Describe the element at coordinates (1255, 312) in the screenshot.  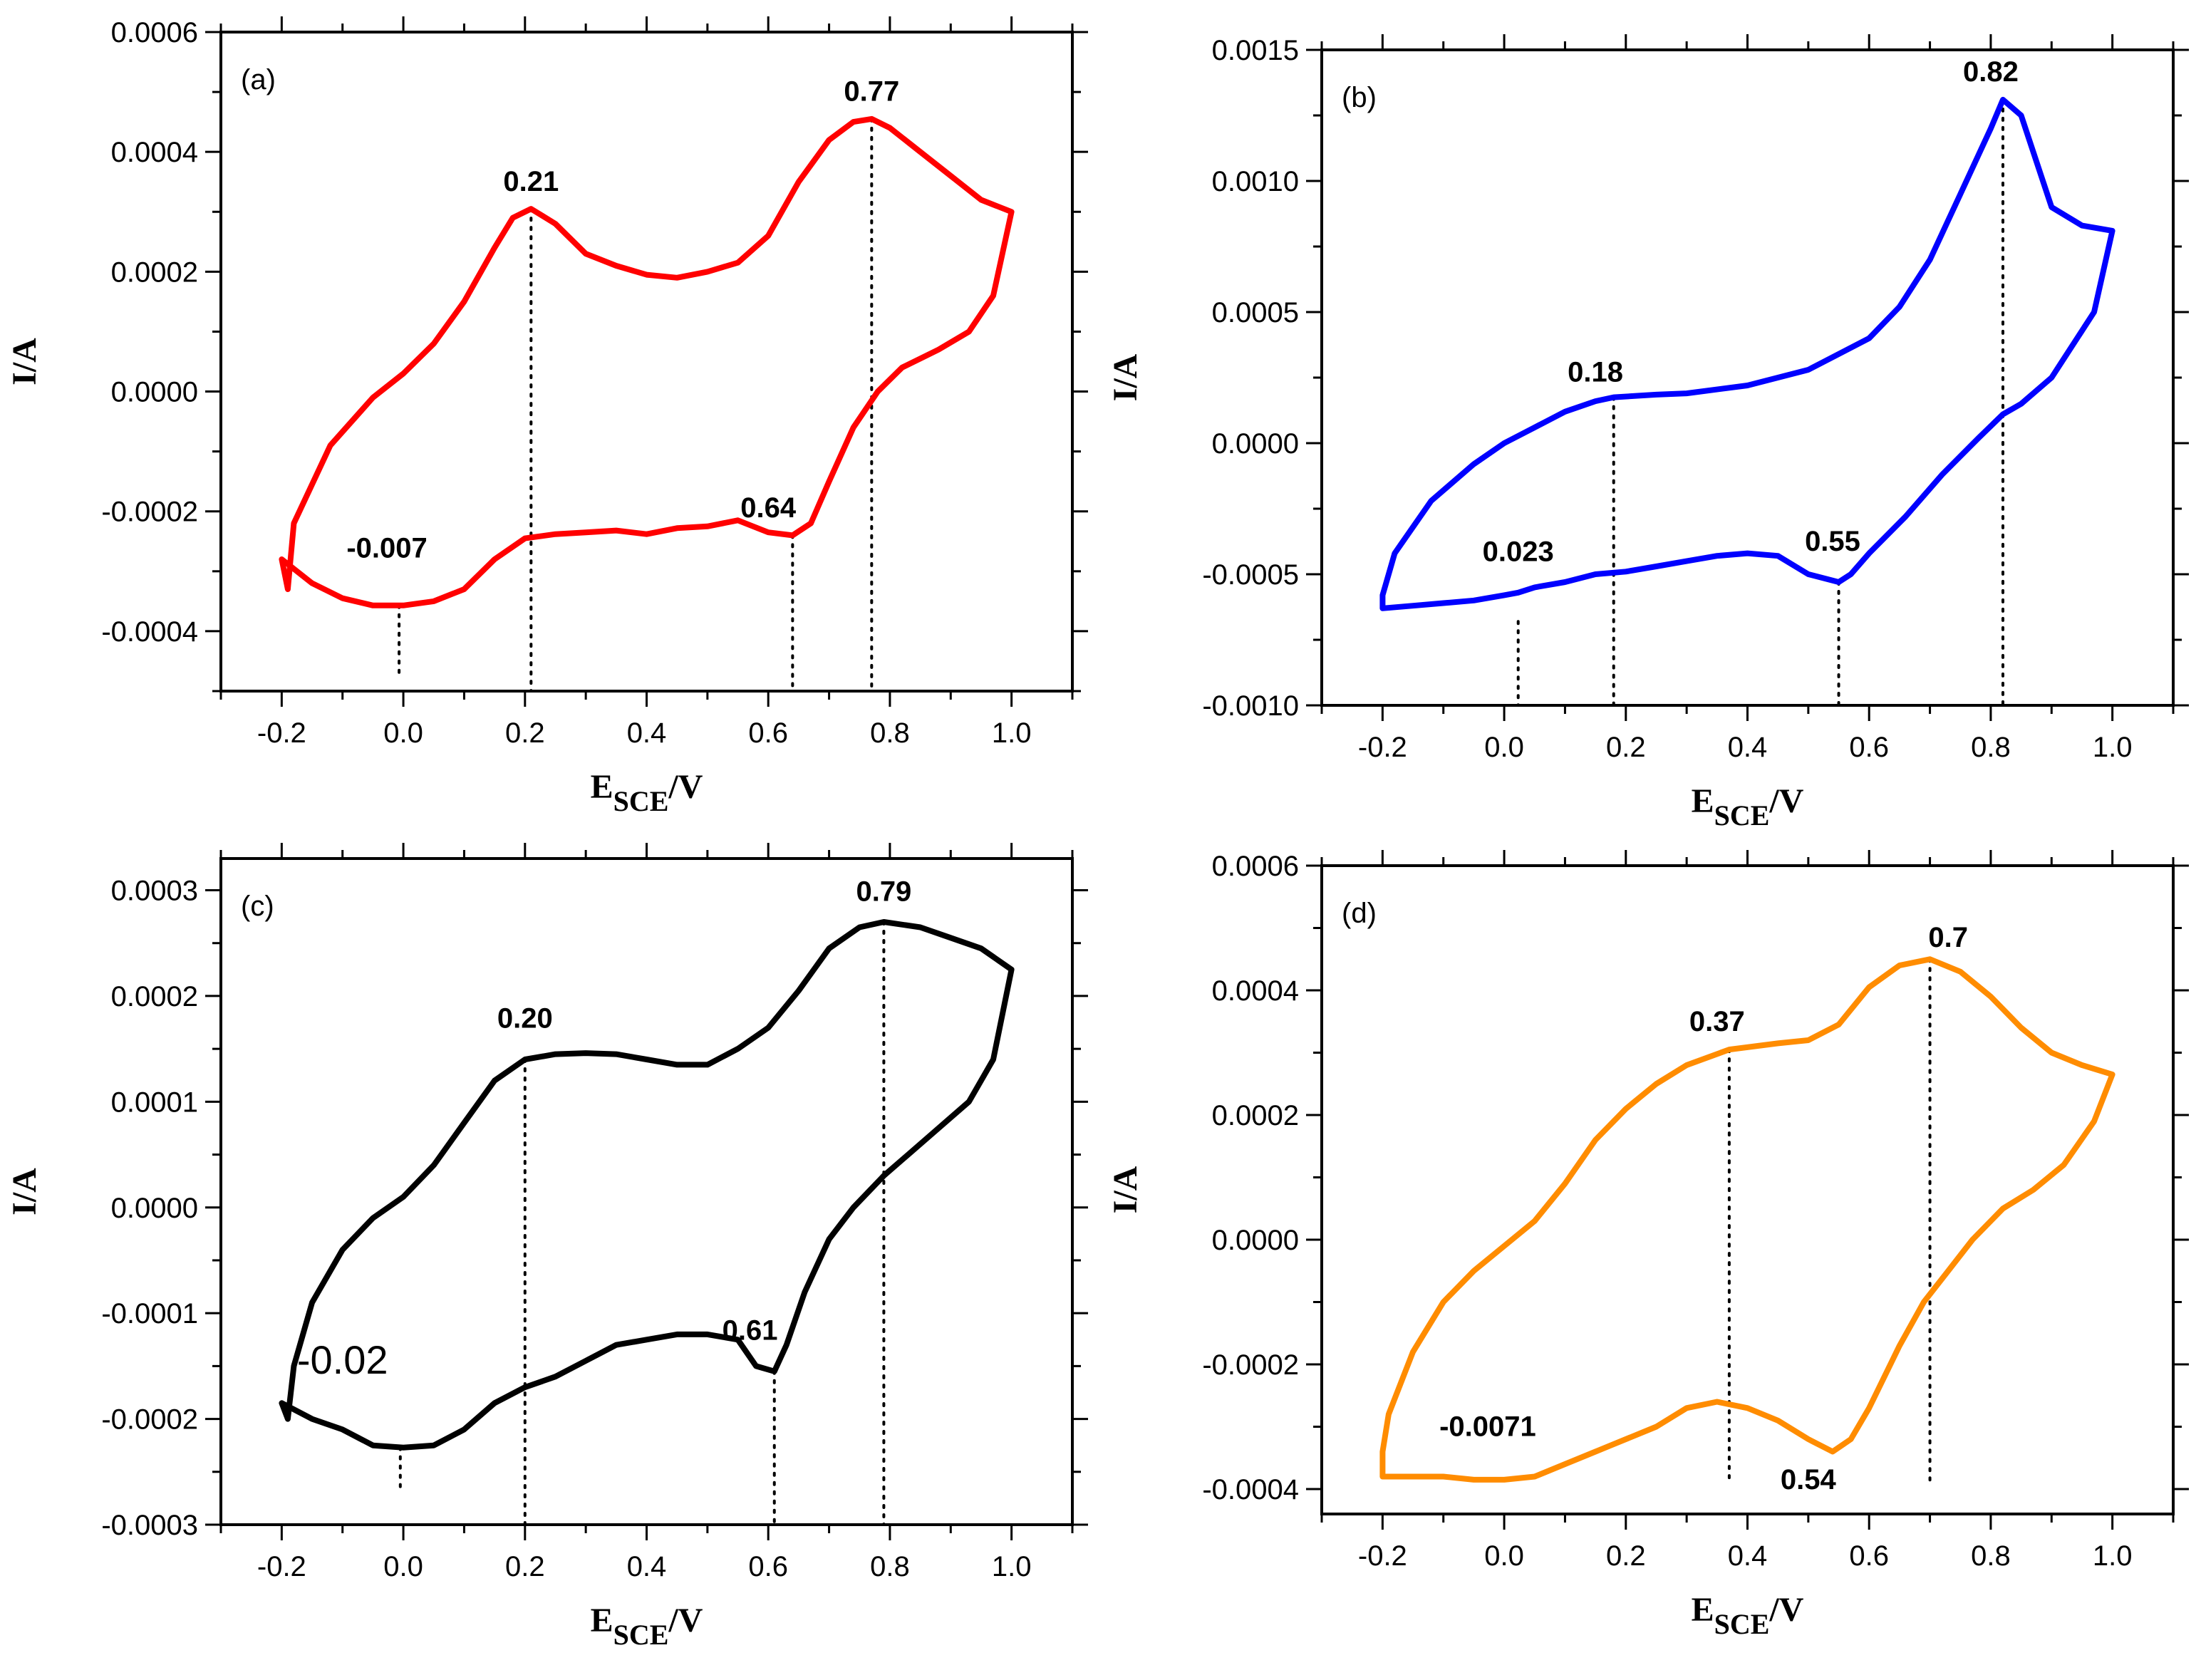
I see `y-tick-label: 0.0005` at that location.